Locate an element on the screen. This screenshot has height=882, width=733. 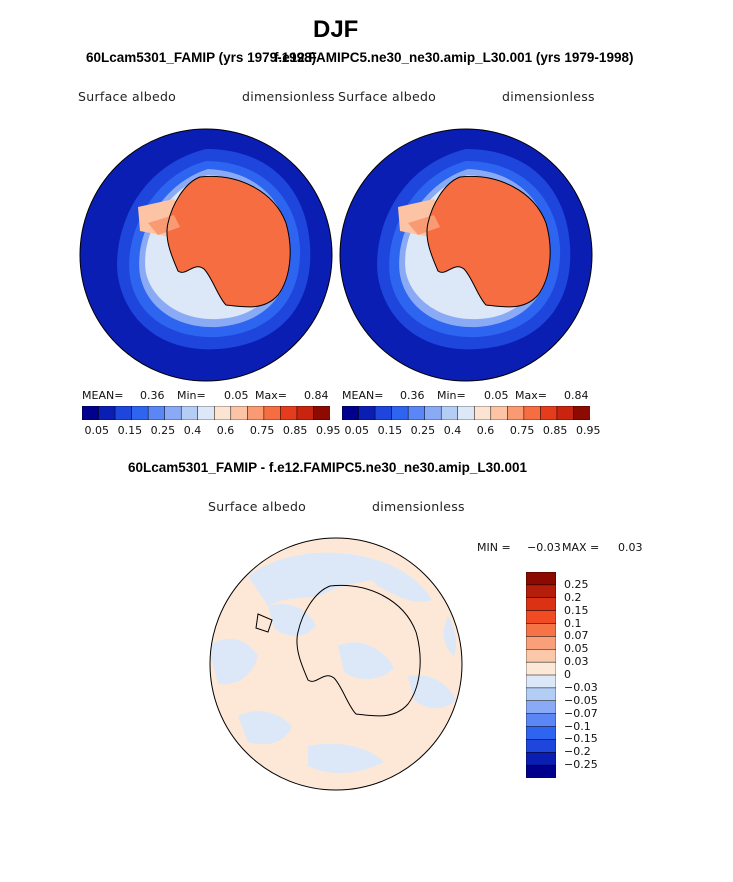
colorbar-tick-label: −0.2 is located at coordinates (577, 752).